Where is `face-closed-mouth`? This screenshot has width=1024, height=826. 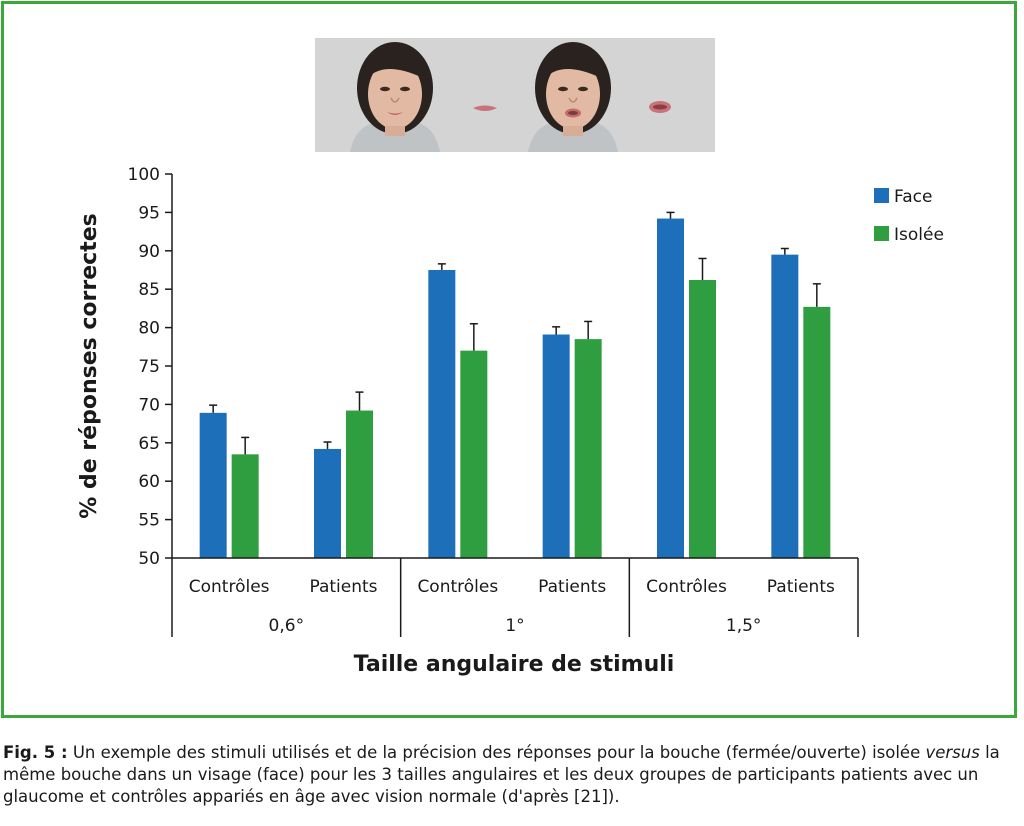
face-closed-mouth is located at coordinates (395, 97).